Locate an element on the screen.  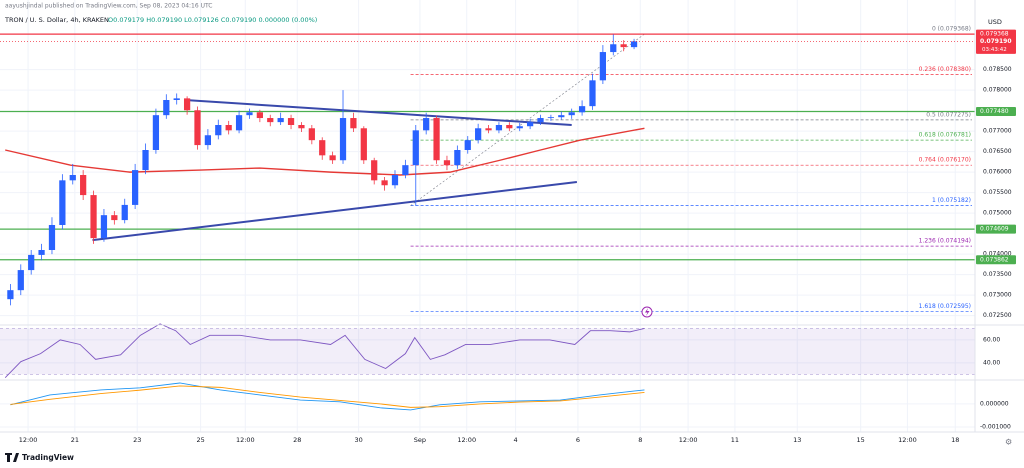
y-tick-label: 0.074000 is located at coordinates (997, 254).